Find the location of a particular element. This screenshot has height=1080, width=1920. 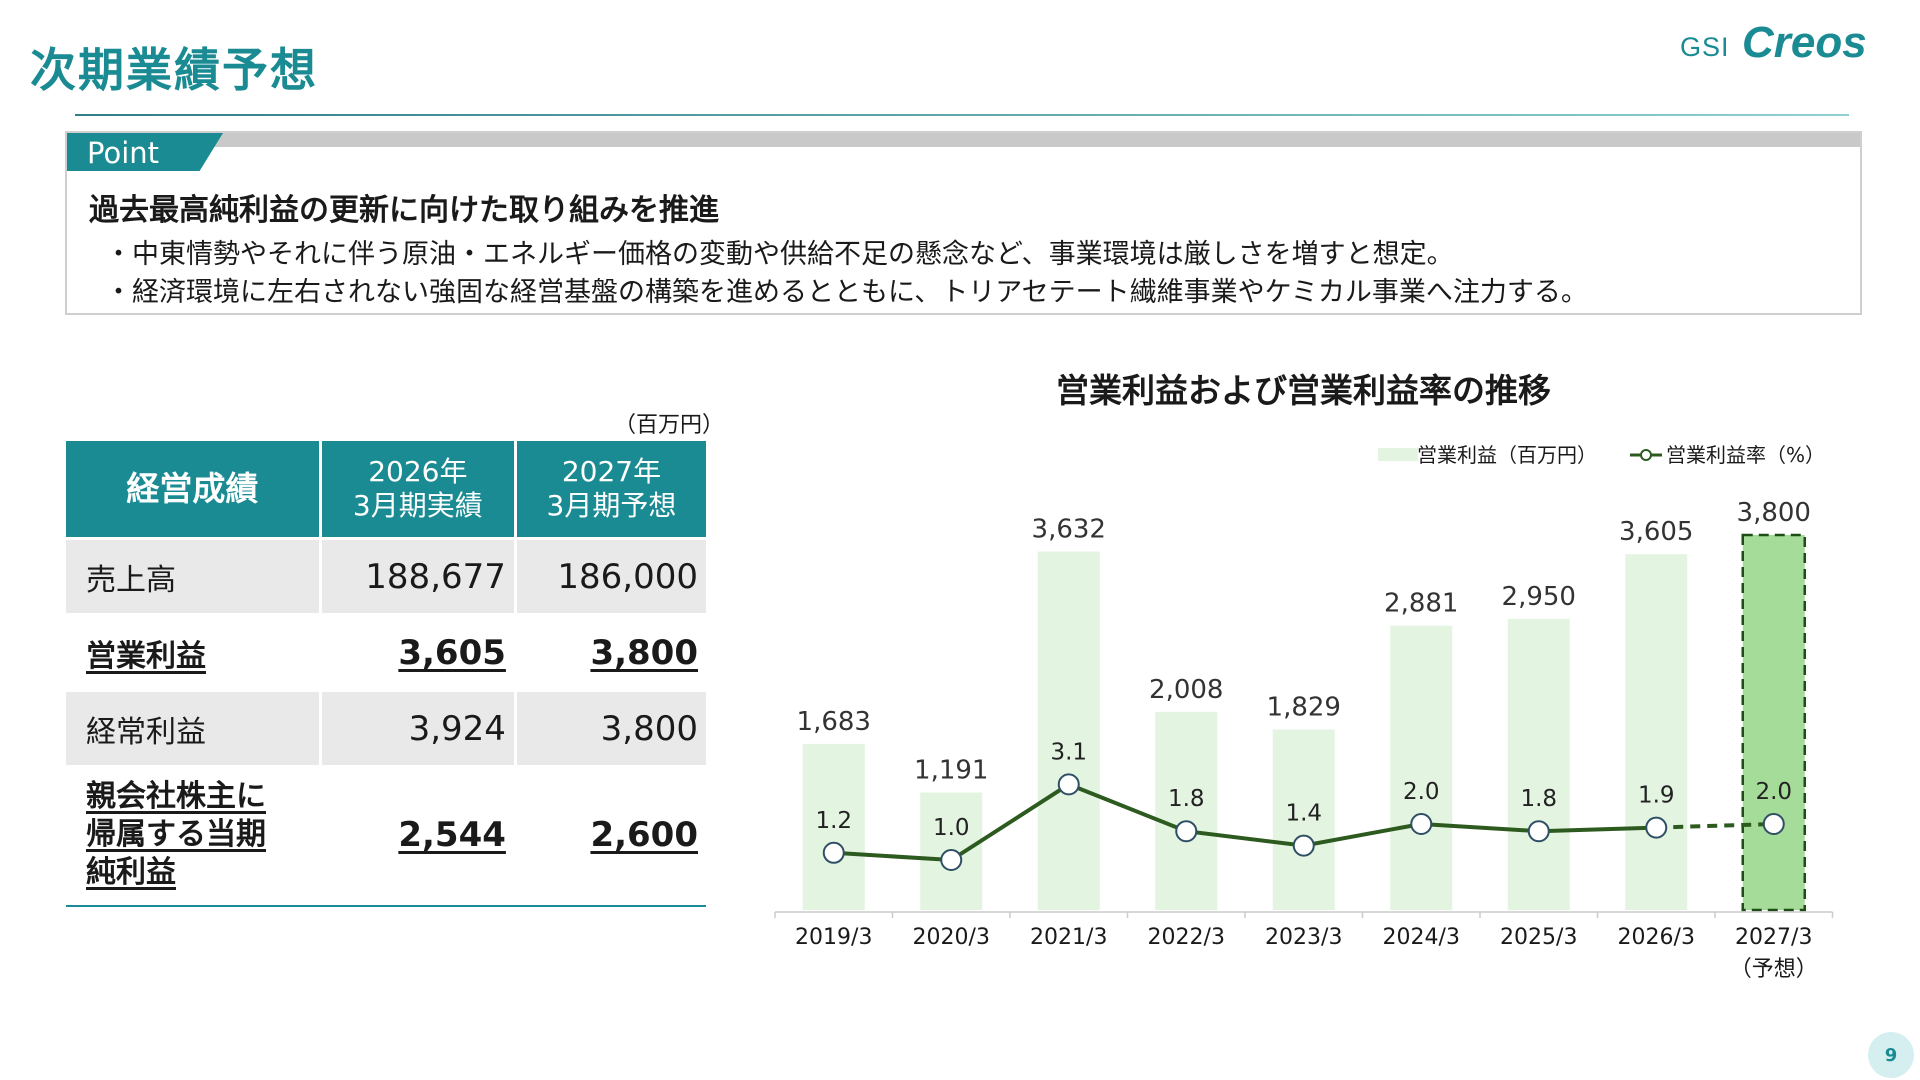

row-value-2026: 3,605 is located at coordinates (452, 652).